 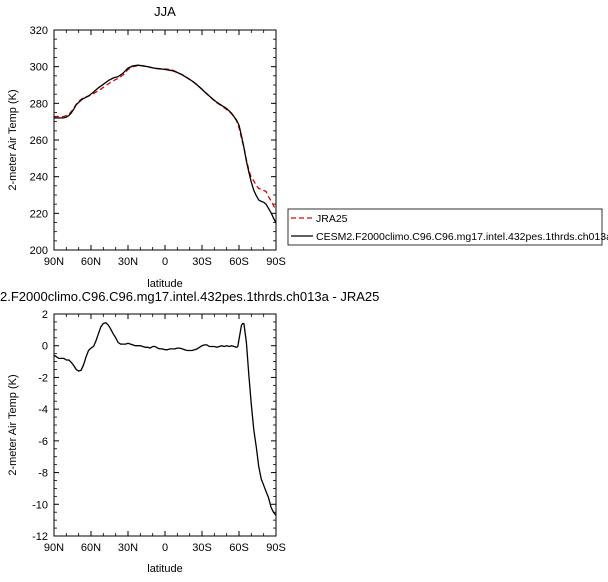 I want to click on top-series-line-cesm2, so click(x=165, y=144).